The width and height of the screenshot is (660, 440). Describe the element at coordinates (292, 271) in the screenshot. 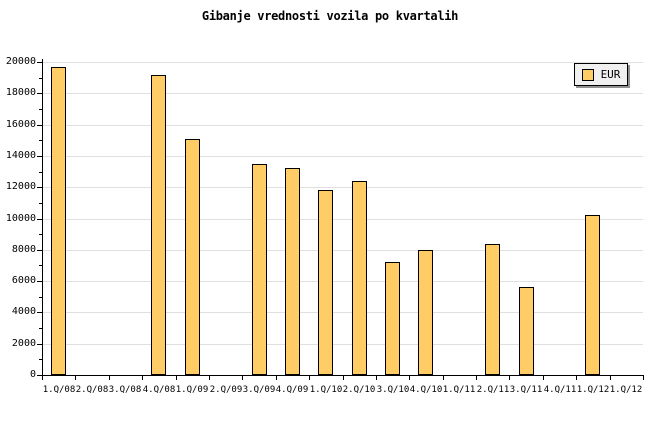

I see `bar-4.Q/09` at that location.